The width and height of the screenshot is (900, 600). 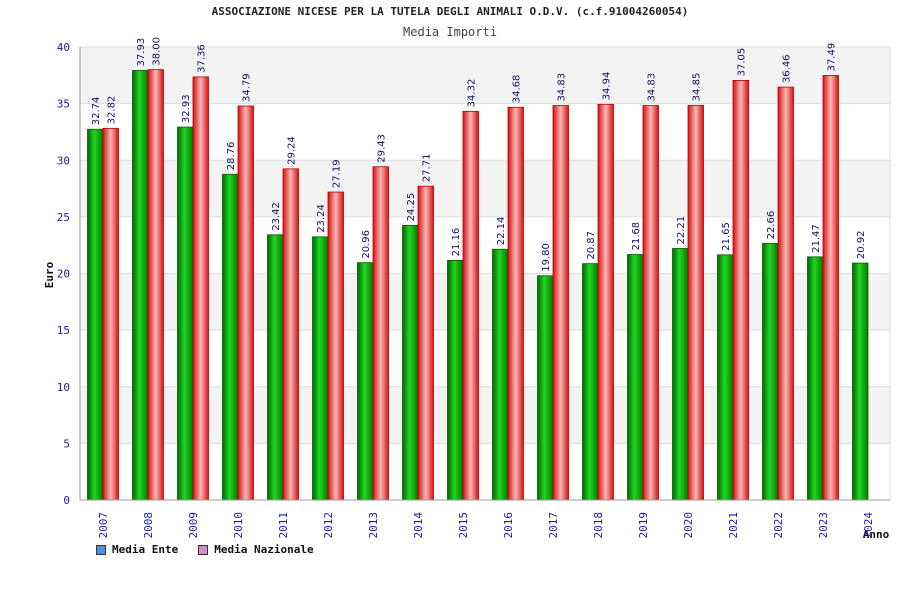 What do you see at coordinates (382, 148) in the screenshot?
I see `data-label: 29.43` at bounding box center [382, 148].